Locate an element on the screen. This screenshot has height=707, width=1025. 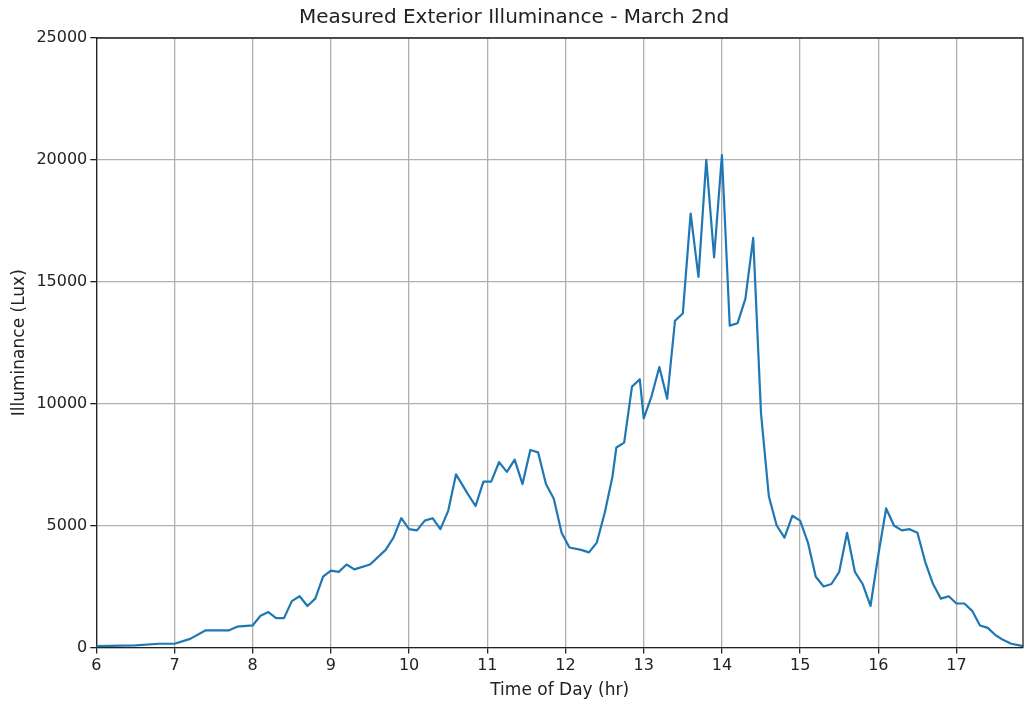
y-tick-label: 20000 is located at coordinates (62, 159).